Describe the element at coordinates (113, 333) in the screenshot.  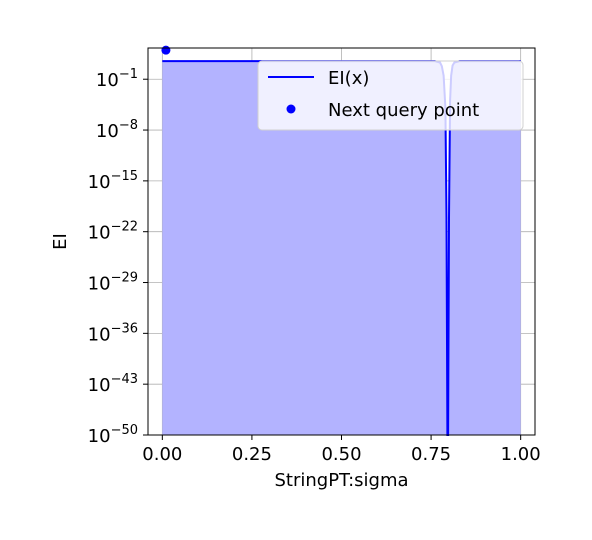
I see `y-tick-label: 10⁻³⁶` at that location.